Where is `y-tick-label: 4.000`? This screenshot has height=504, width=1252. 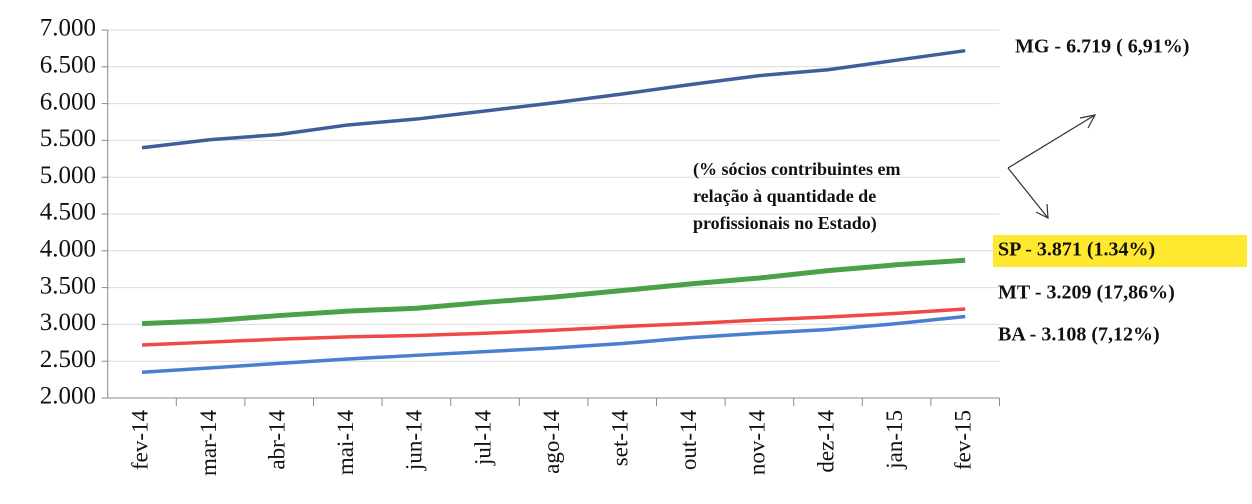
y-tick-label: 4.000 is located at coordinates (68, 249).